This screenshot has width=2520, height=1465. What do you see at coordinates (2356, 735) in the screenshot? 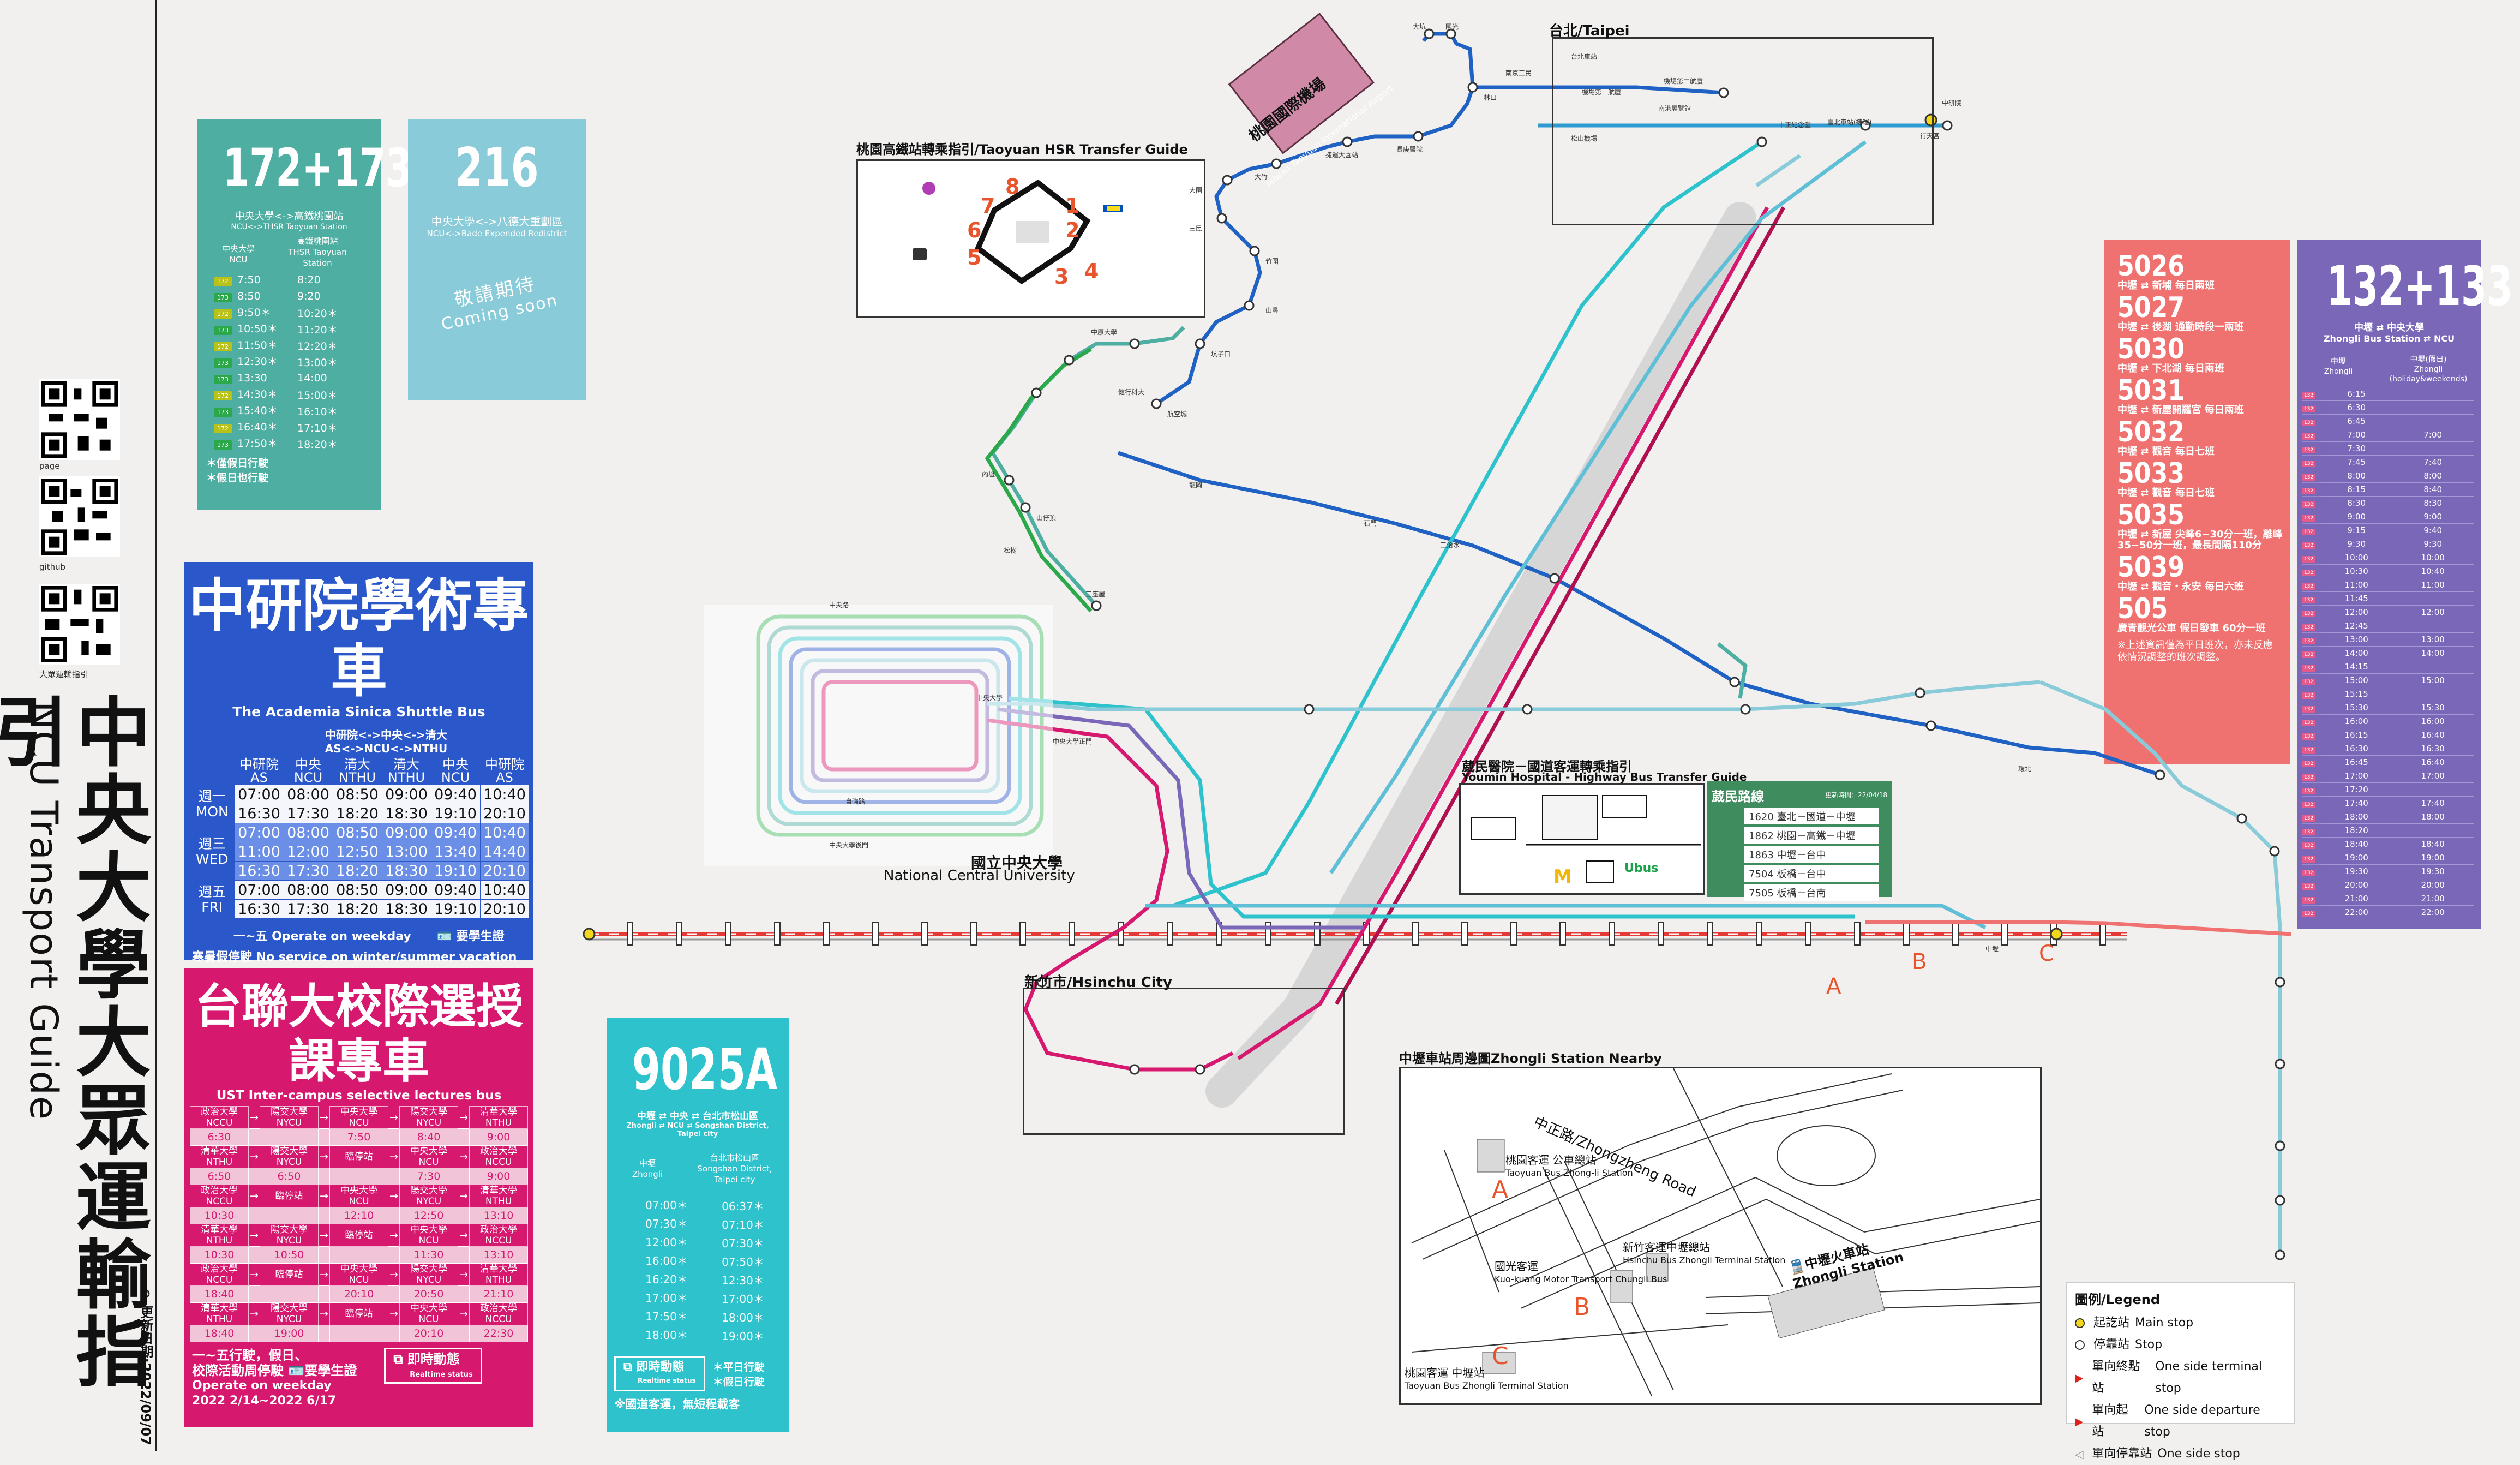
I see `time-weekday: 16:15` at bounding box center [2356, 735].